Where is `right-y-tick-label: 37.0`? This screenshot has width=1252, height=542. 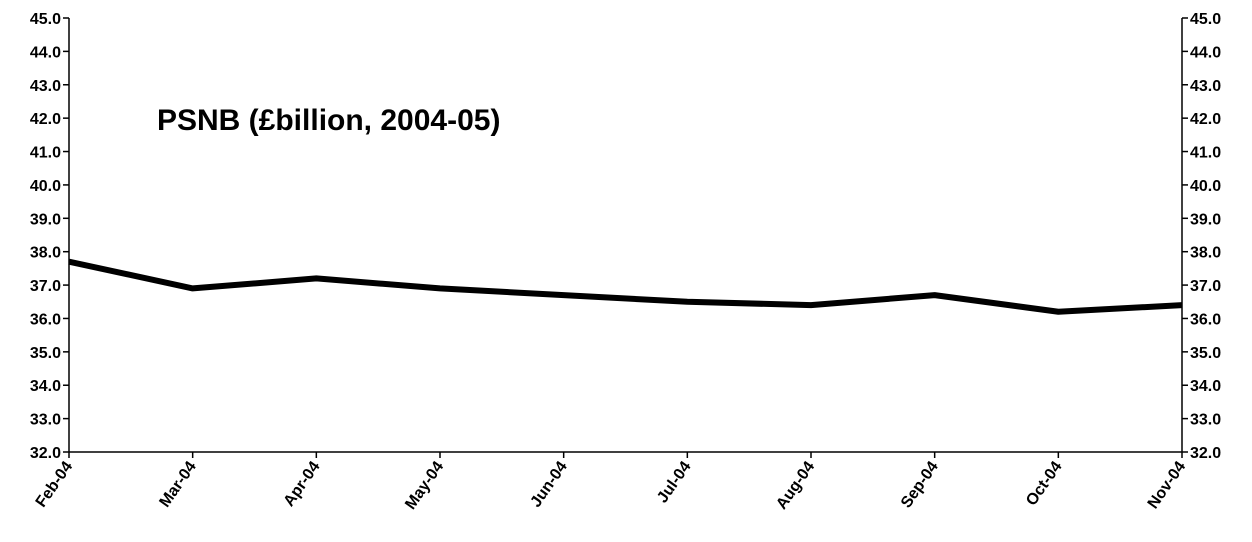 right-y-tick-label: 37.0 is located at coordinates (1205, 286).